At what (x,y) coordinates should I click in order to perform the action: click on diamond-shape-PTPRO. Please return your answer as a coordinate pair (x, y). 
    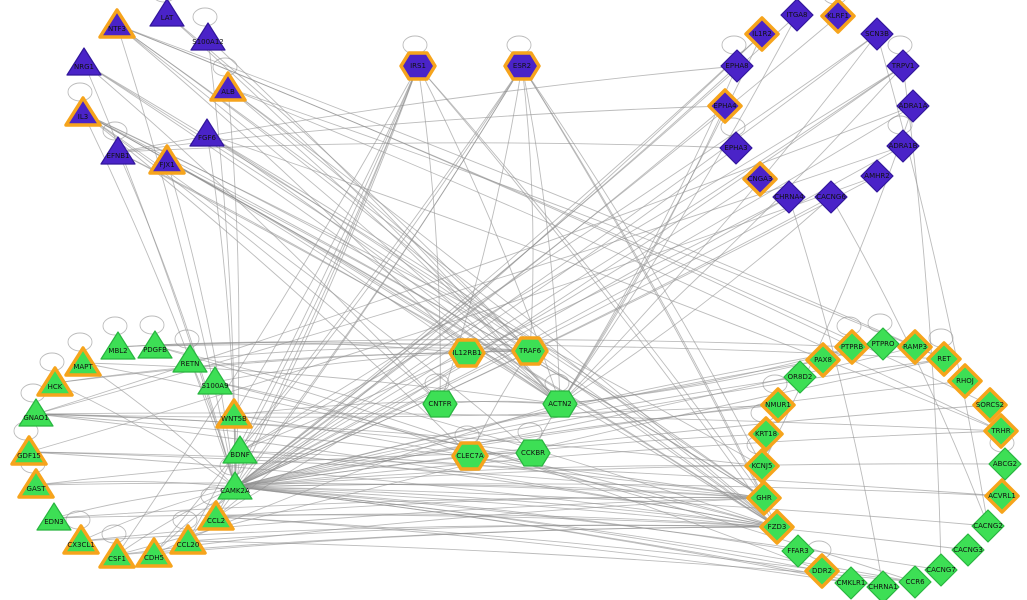
    Looking at the image, I should click on (883, 344).